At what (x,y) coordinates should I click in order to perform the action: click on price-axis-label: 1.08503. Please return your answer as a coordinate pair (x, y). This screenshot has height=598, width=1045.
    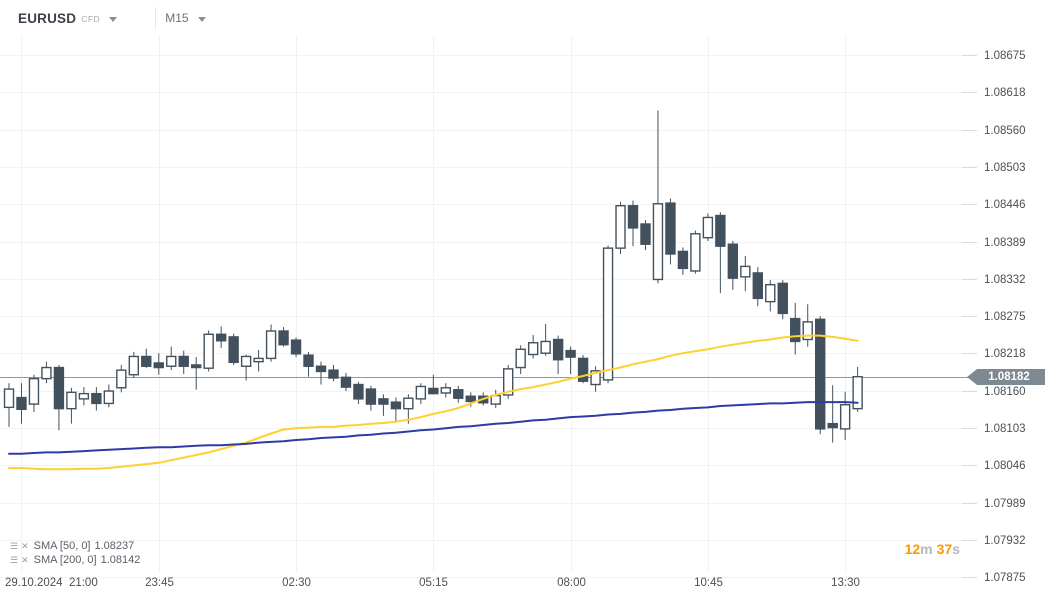
    Looking at the image, I should click on (1005, 167).